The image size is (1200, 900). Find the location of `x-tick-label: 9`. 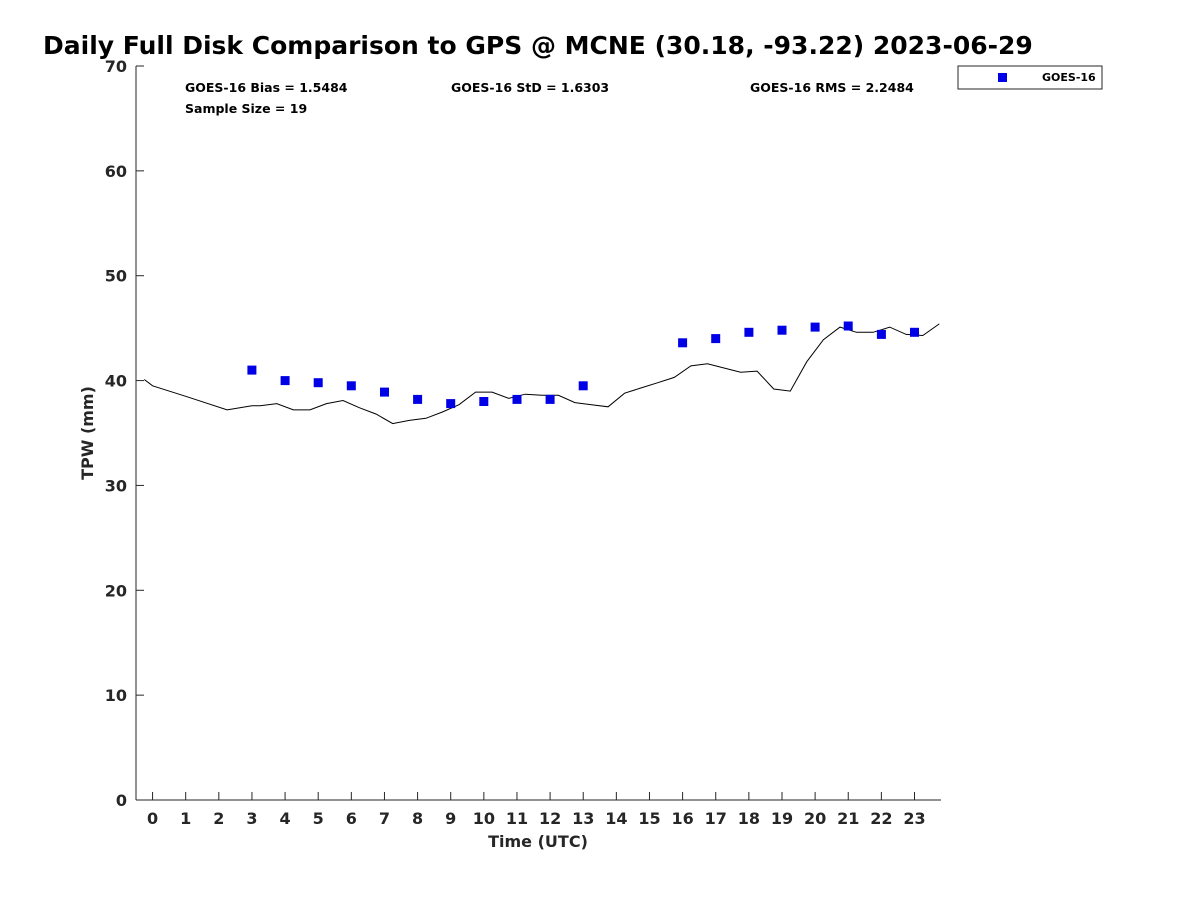

x-tick-label: 9 is located at coordinates (450, 818).